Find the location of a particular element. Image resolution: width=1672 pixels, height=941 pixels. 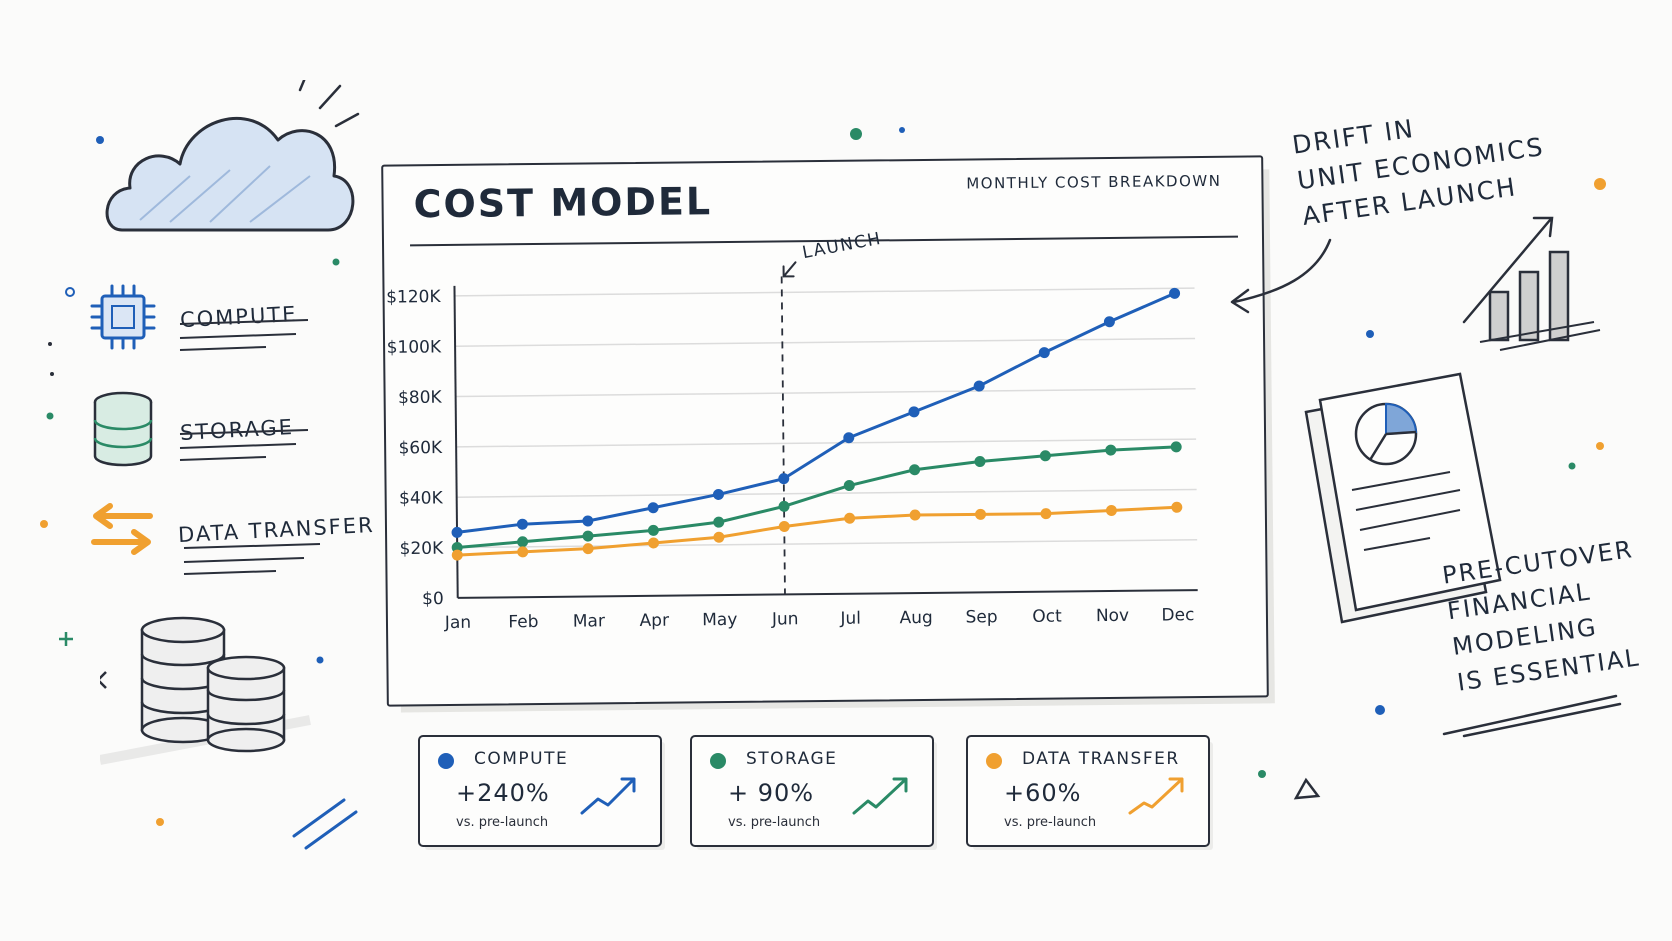

y-tick-label: $100K is located at coordinates (414, 347).